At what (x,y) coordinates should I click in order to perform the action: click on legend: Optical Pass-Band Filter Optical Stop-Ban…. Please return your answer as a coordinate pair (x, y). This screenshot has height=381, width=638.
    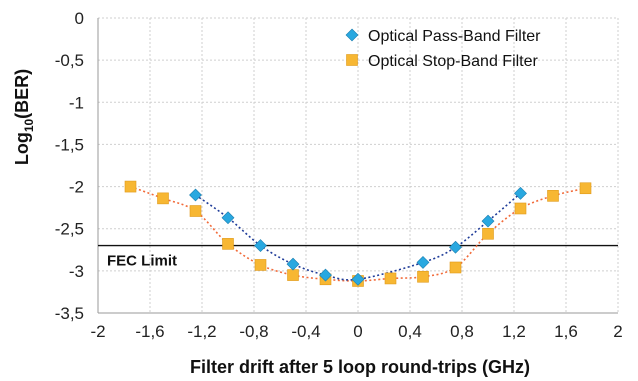
    Looking at the image, I should click on (443, 49).